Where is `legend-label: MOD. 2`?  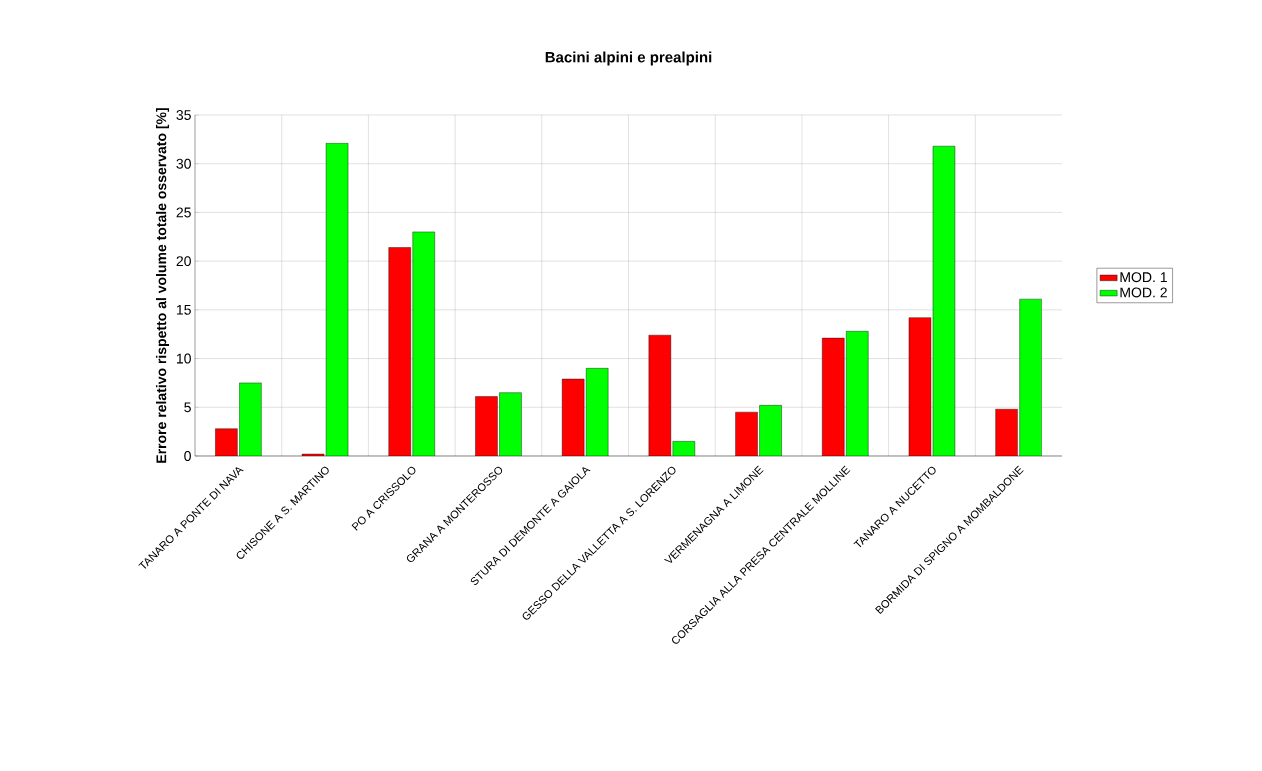 legend-label: MOD. 2 is located at coordinates (1143, 292).